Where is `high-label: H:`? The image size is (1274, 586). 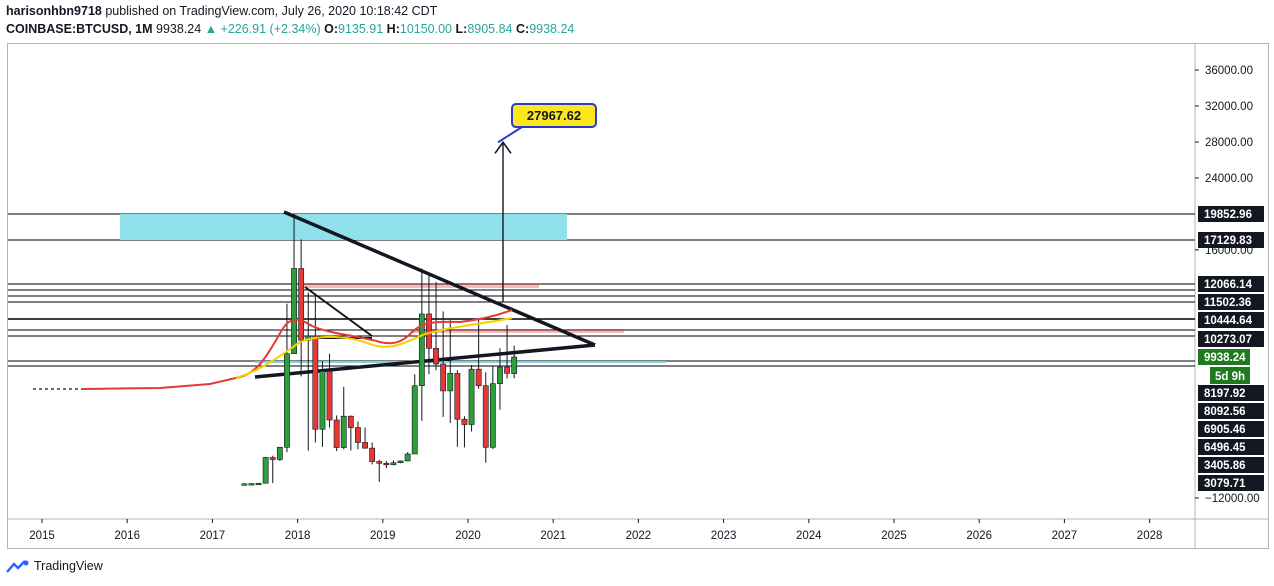
high-label: H: is located at coordinates (393, 29).